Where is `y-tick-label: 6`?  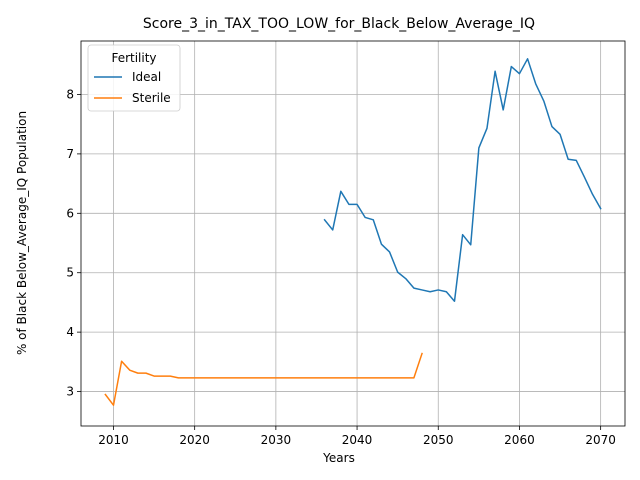
y-tick-label: 6 is located at coordinates (70, 213).